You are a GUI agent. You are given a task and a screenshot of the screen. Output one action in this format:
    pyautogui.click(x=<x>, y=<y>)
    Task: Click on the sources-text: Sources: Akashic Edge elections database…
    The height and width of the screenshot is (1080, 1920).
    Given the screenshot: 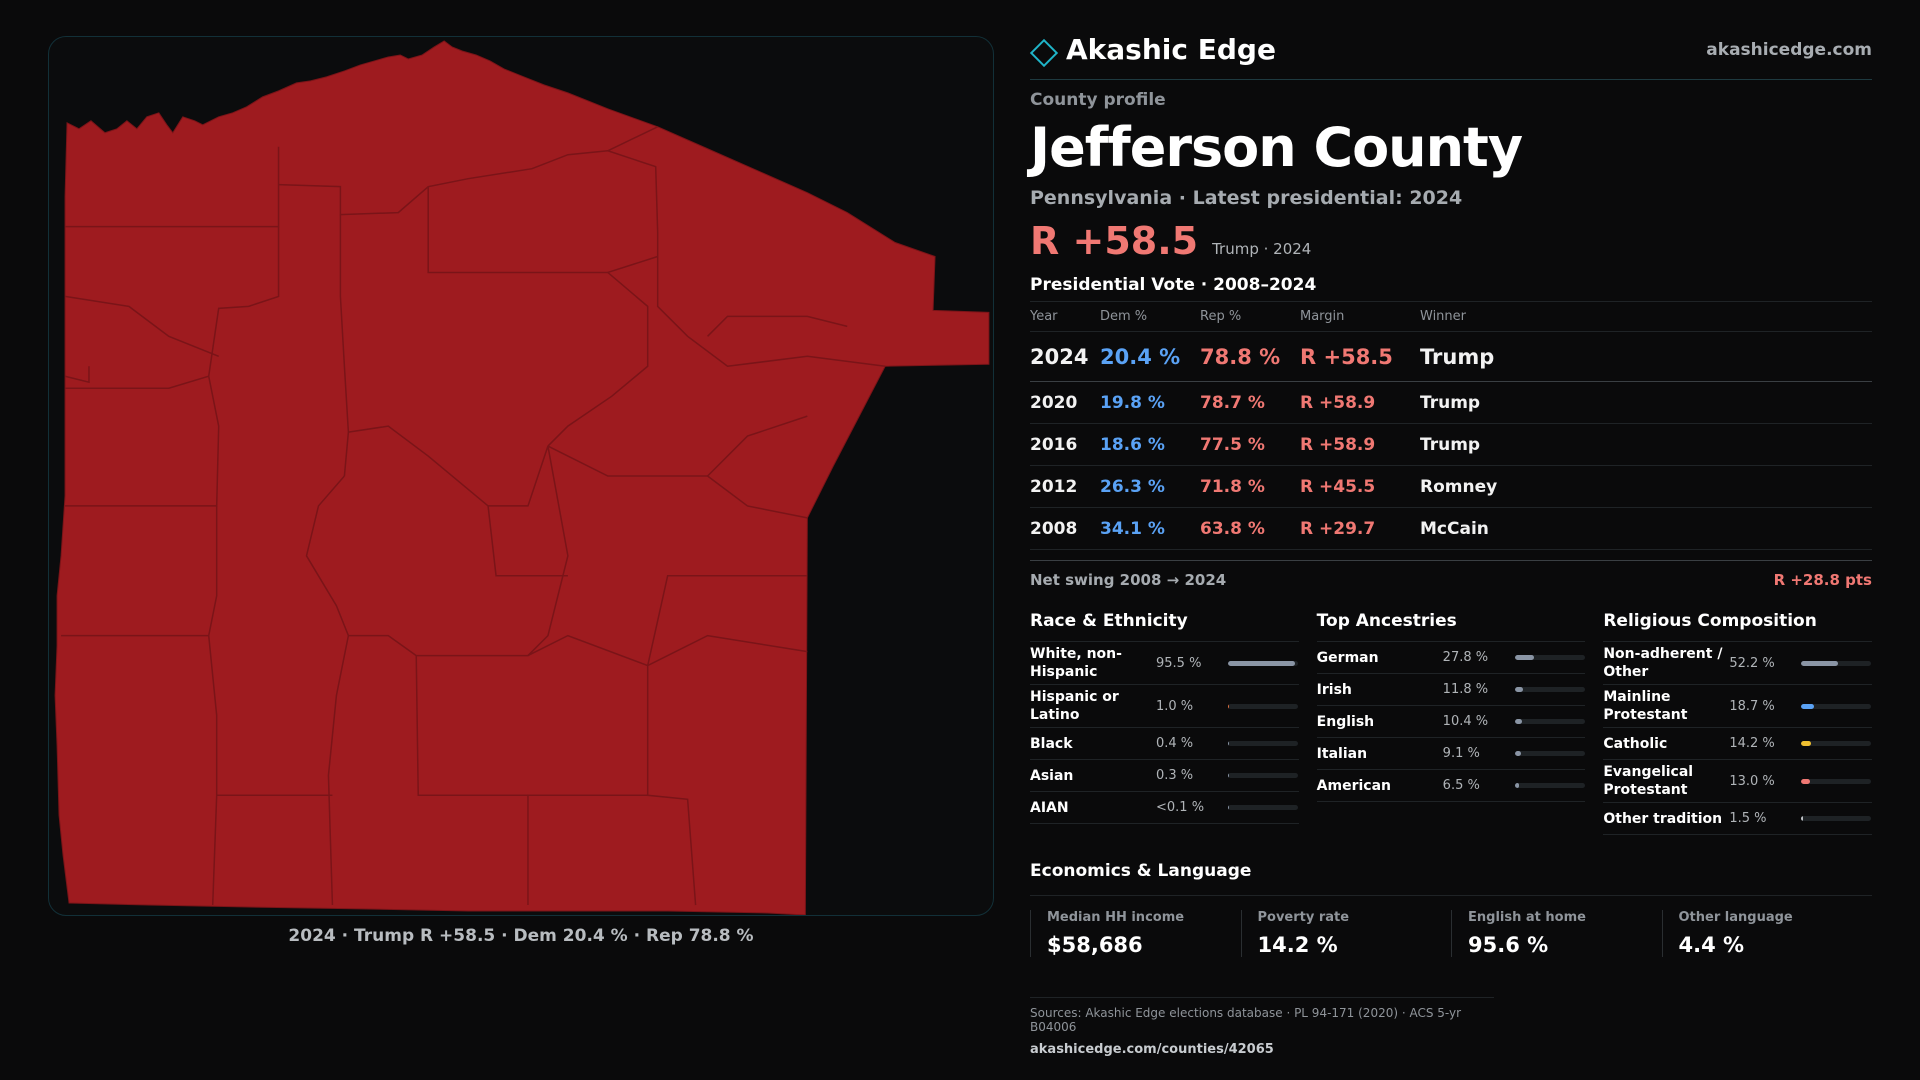 What is the action you would take?
    pyautogui.click(x=1246, y=1020)
    